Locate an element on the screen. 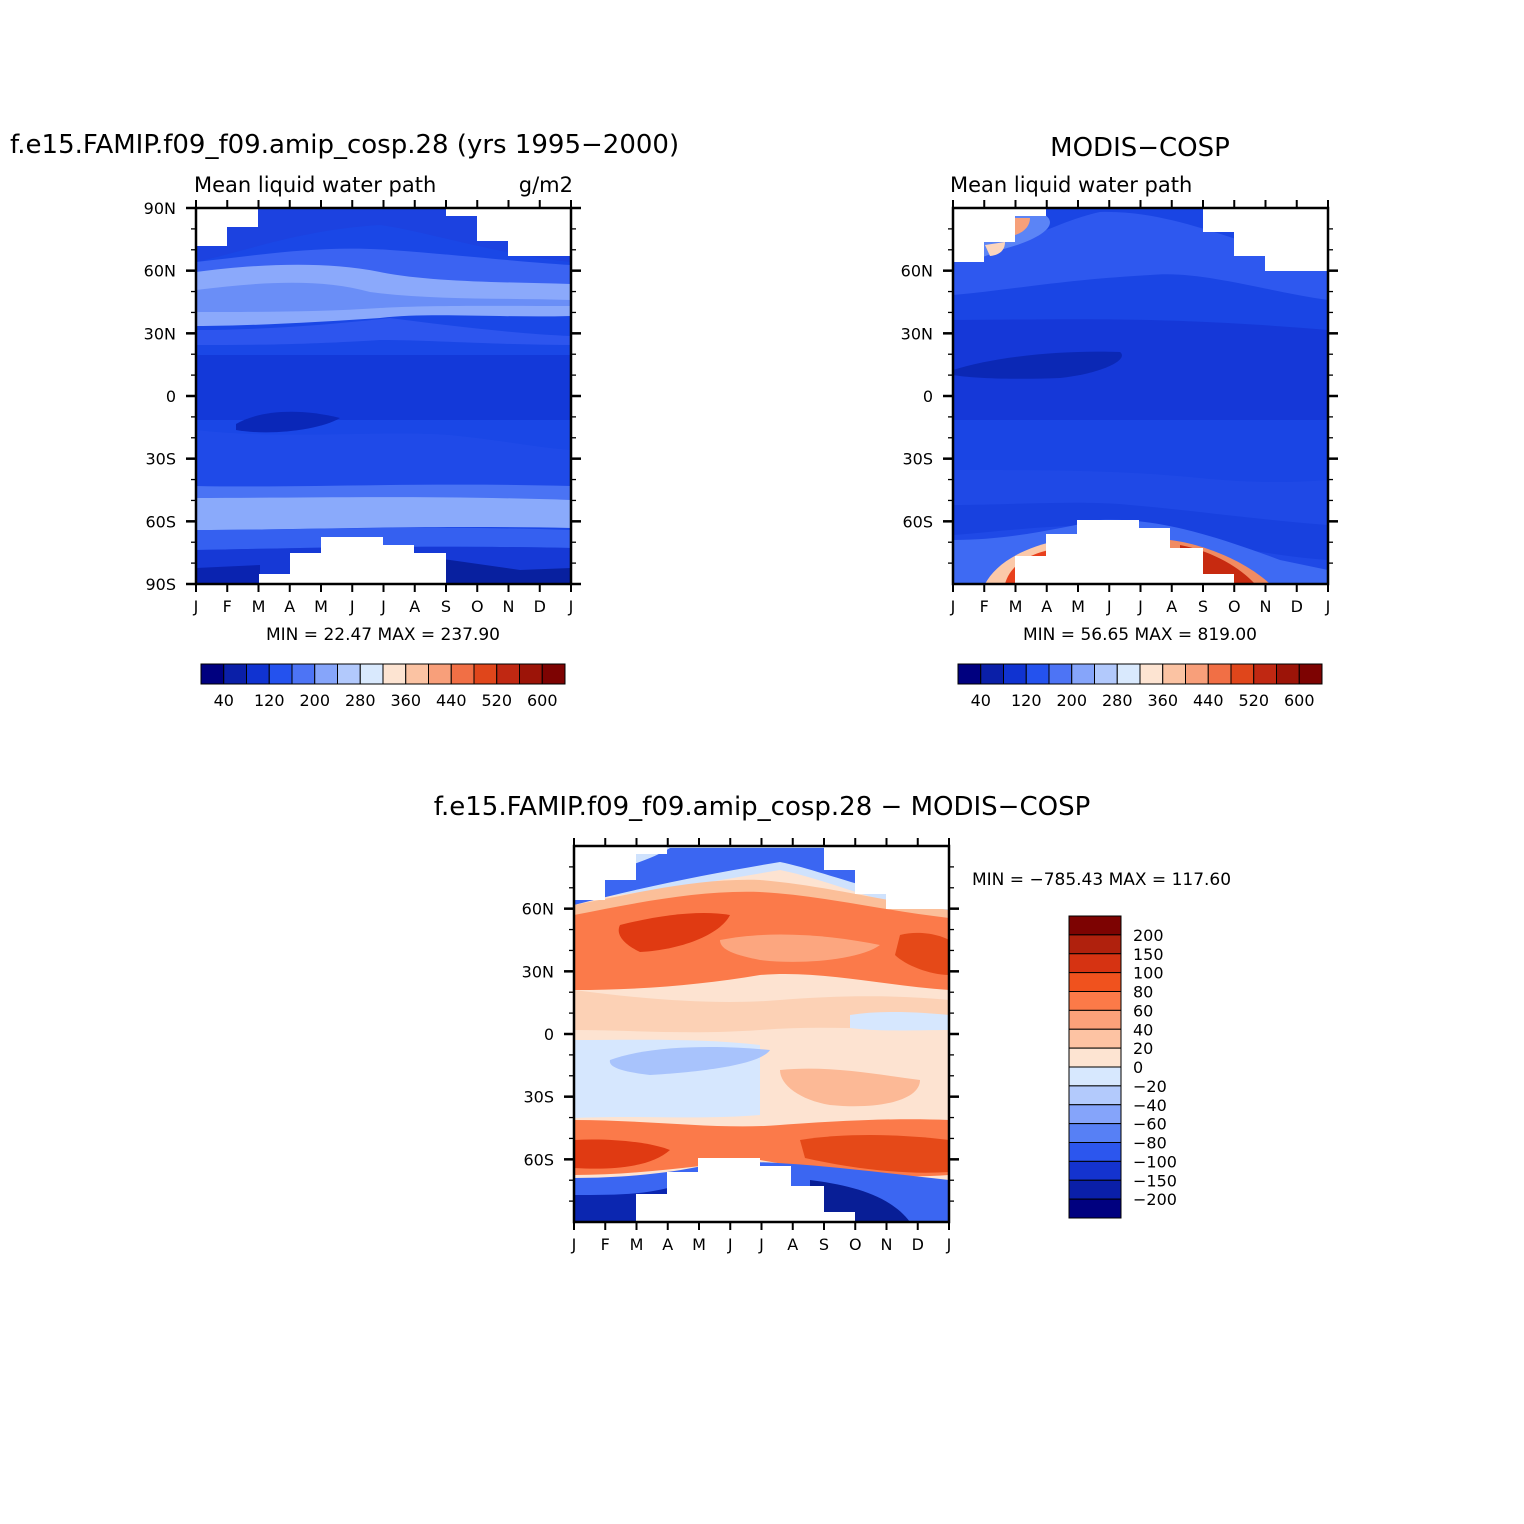 Image resolution: width=1524 pixels, height=1524 pixels. panel-obs-axis-ticks is located at coordinates (1140, 396).